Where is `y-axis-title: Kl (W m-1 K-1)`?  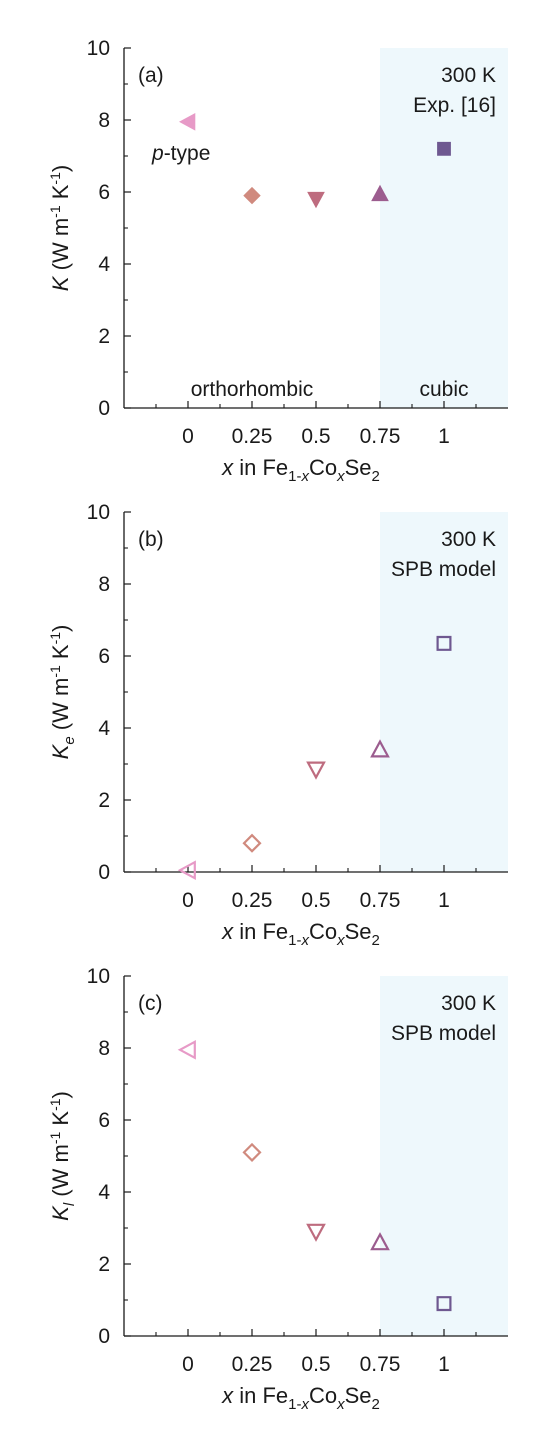
y-axis-title: Kl (W m-1 K-1) is located at coordinates (62, 1156).